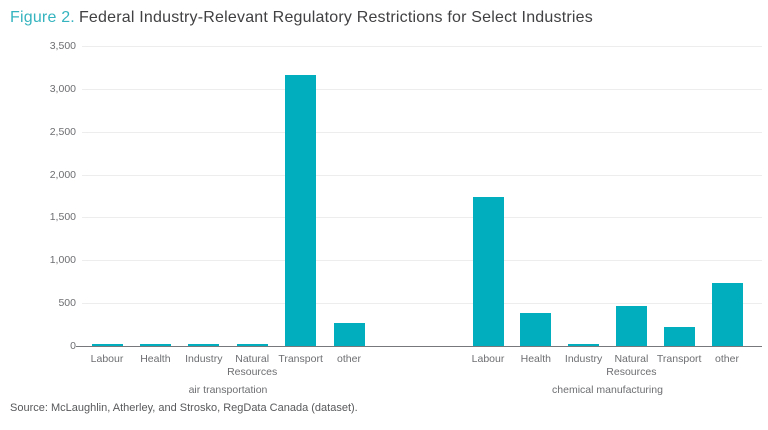 The width and height of the screenshot is (768, 430). What do you see at coordinates (584, 345) in the screenshot?
I see `bar-chemical-manufacturing-industry` at bounding box center [584, 345].